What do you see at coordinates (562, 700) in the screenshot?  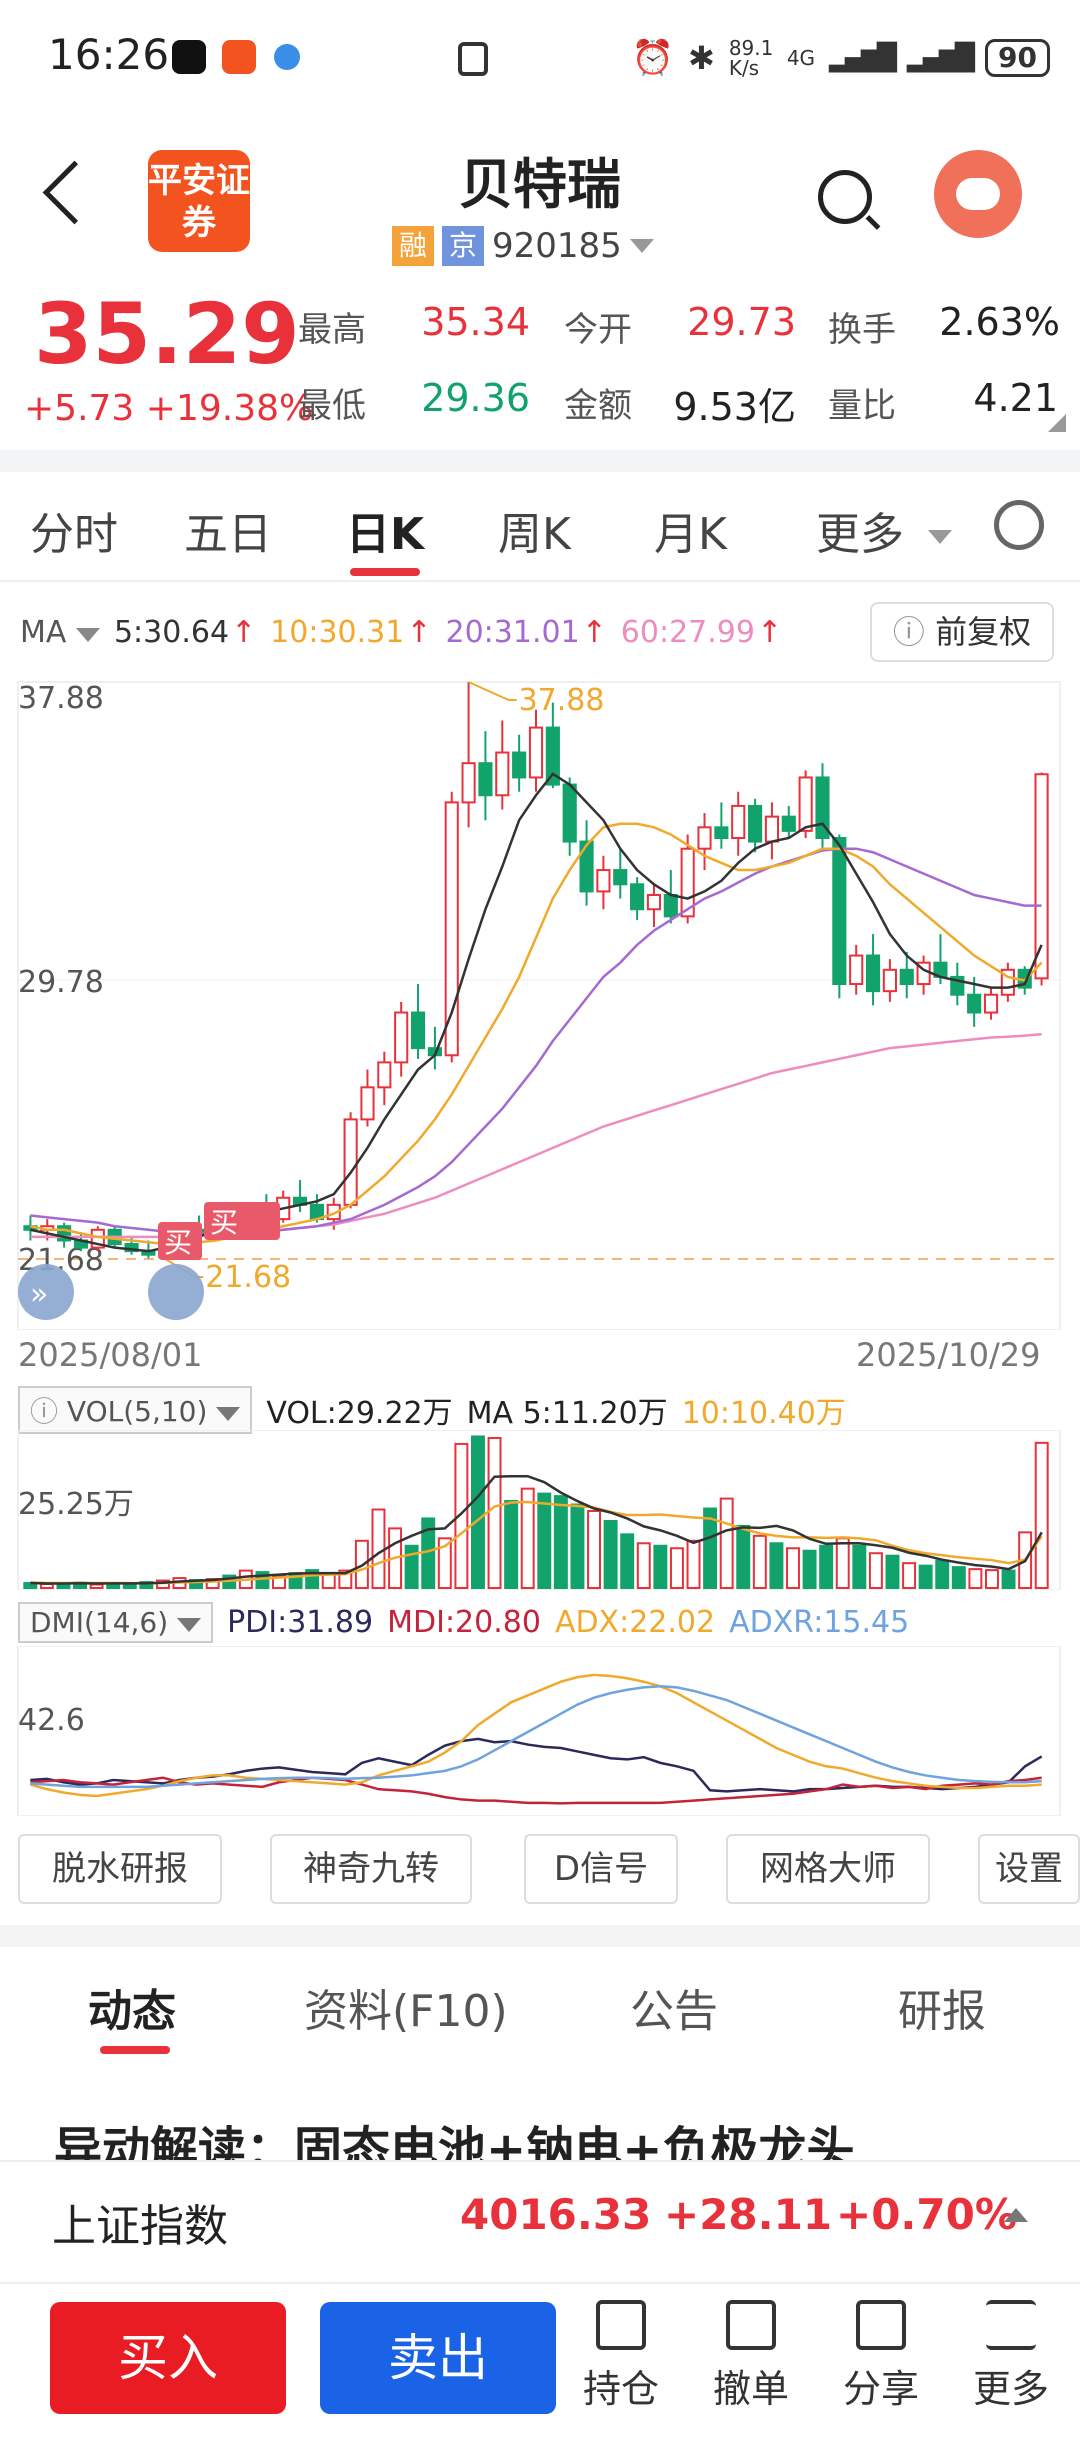 I see `max-price-marker: 37.88` at bounding box center [562, 700].